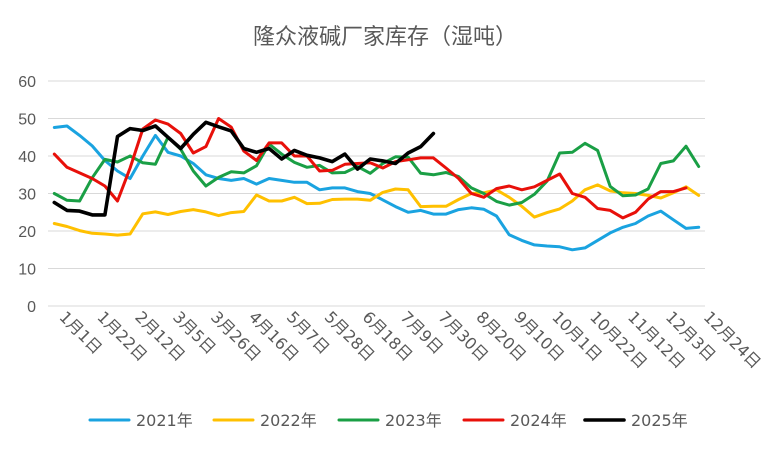 The width and height of the screenshot is (774, 452). What do you see at coordinates (27, 120) in the screenshot?
I see `y-tick-label: 50` at bounding box center [27, 120].